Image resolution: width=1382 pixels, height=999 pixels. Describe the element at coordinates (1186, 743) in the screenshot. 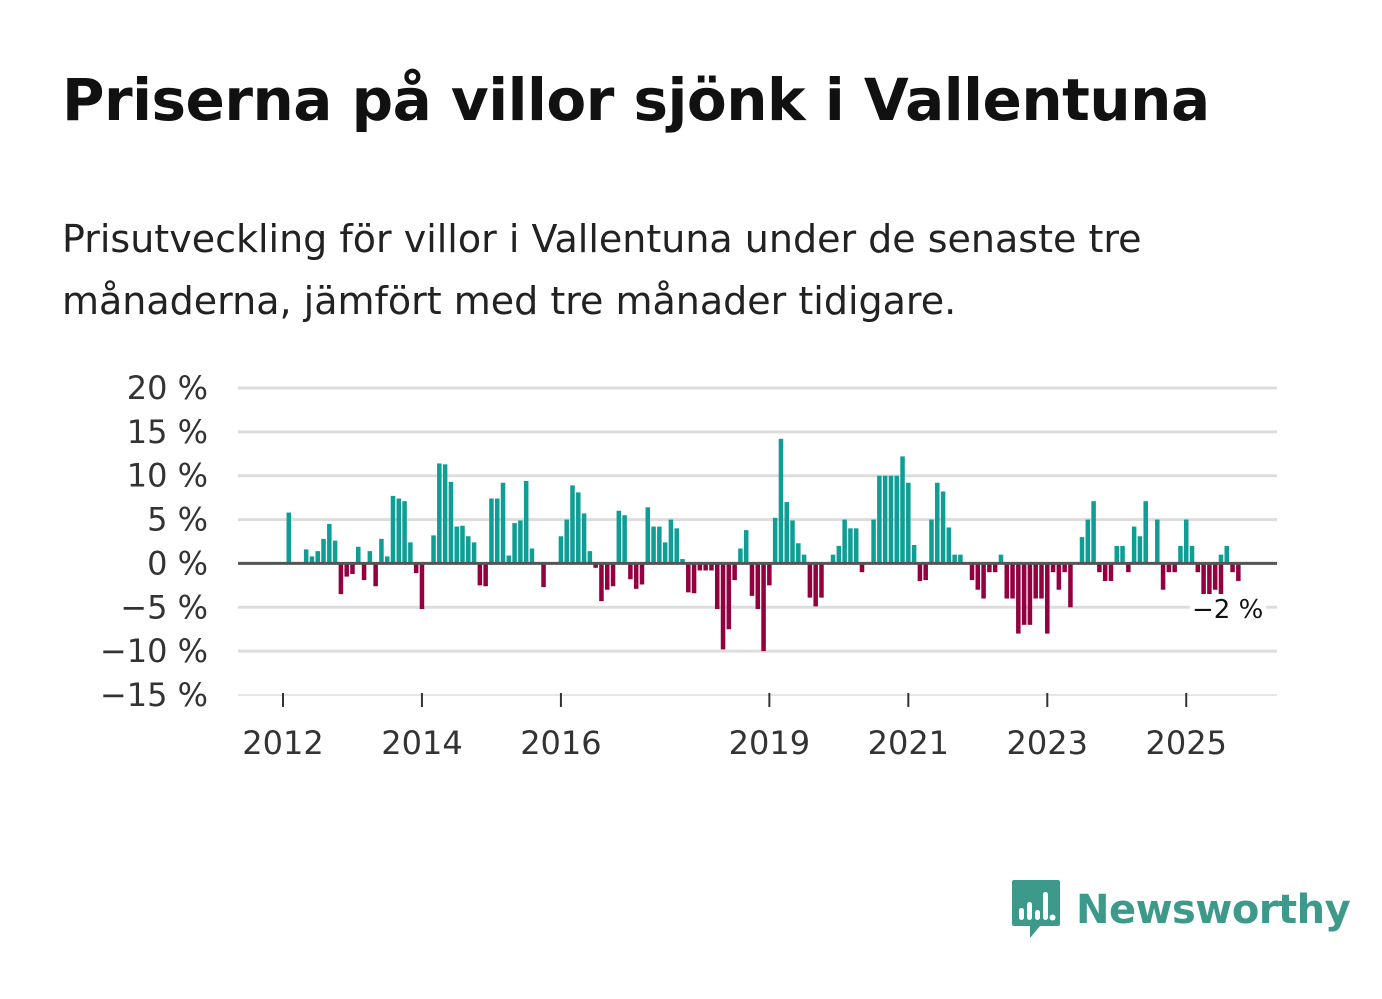

I see `x-tick-label: 2025` at that location.